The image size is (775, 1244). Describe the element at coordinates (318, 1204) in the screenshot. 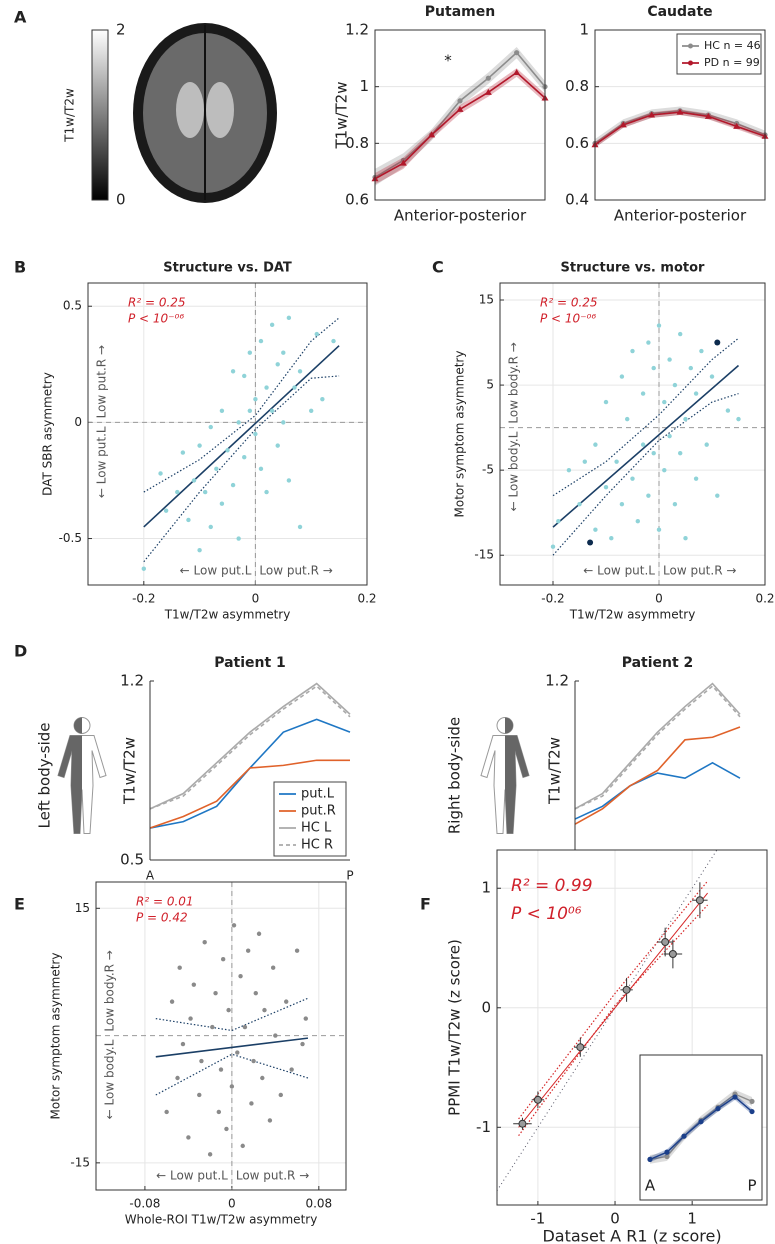

I see `x-tick-label: 0.08` at that location.